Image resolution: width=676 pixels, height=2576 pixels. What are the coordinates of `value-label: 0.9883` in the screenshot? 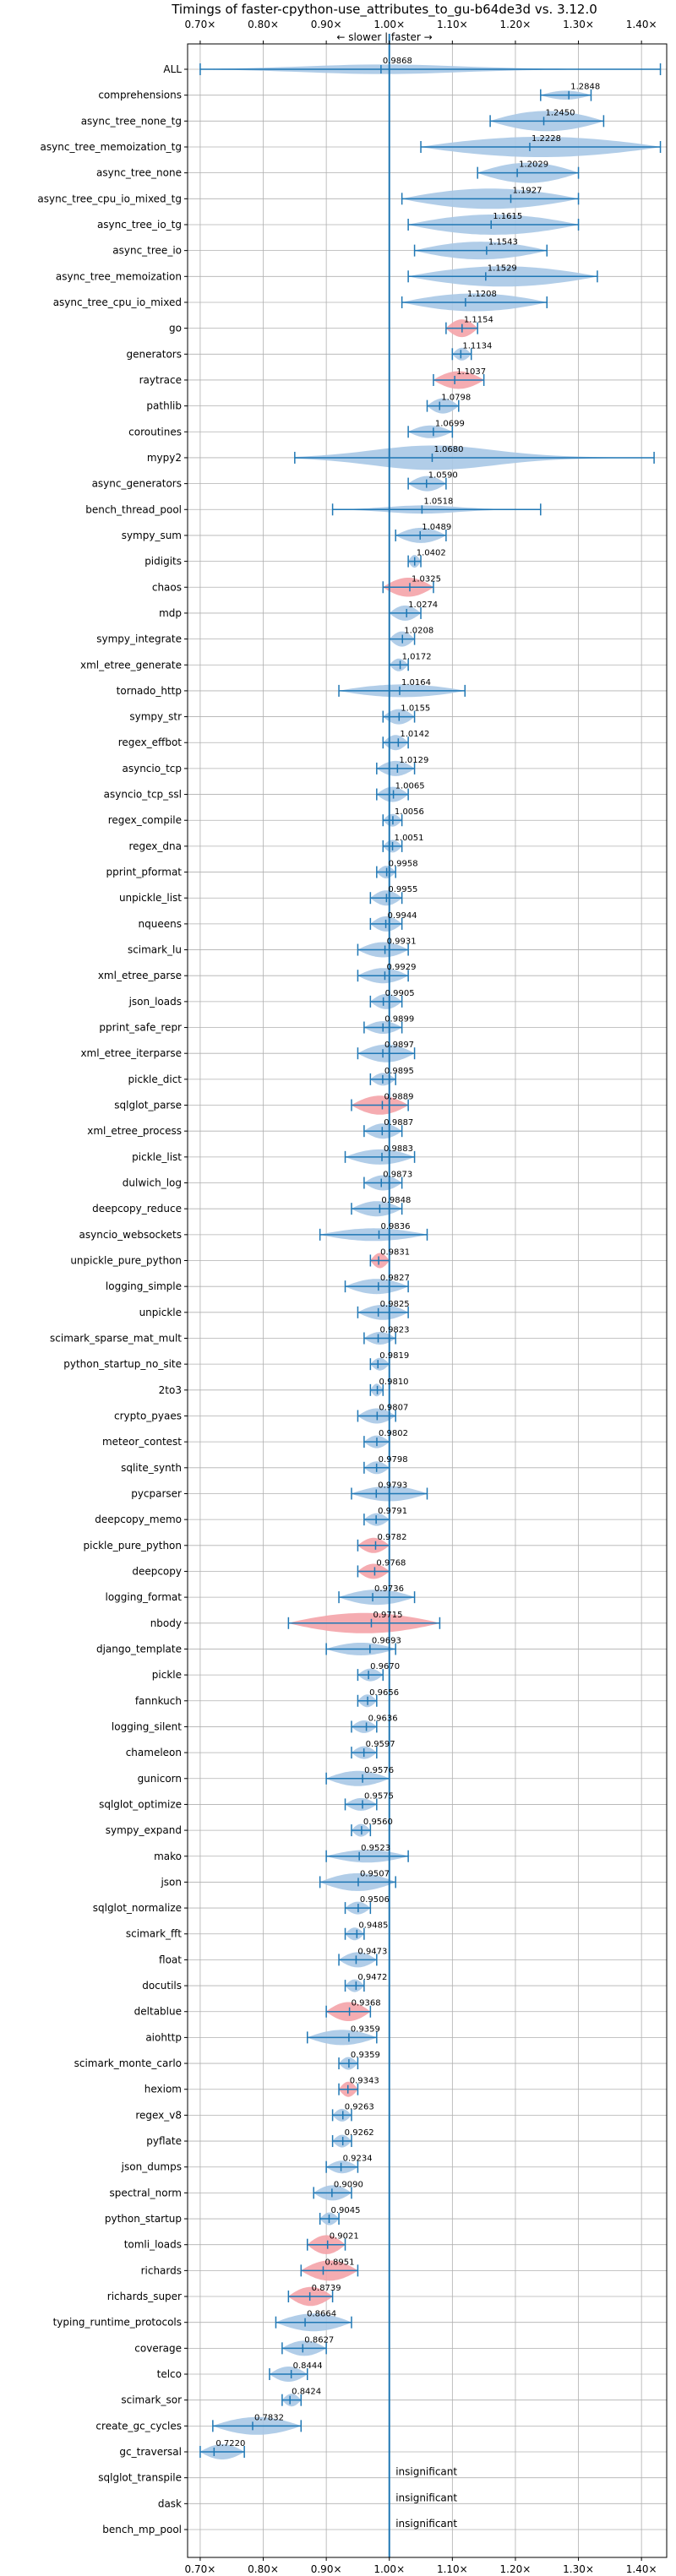 It's located at (398, 1149).